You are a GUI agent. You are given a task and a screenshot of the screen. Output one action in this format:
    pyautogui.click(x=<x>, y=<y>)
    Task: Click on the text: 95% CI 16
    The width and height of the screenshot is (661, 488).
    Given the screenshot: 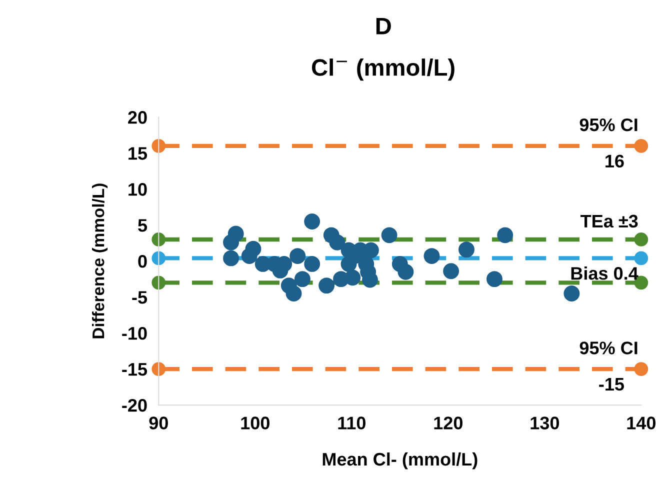 What is the action you would take?
    pyautogui.click(x=609, y=143)
    